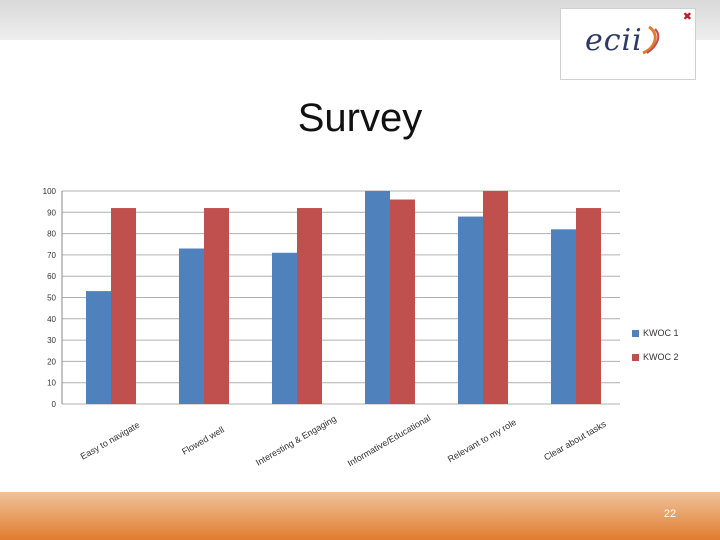 The height and width of the screenshot is (540, 720). I want to click on legend-item-series-1: KWOC 1, so click(655, 333).